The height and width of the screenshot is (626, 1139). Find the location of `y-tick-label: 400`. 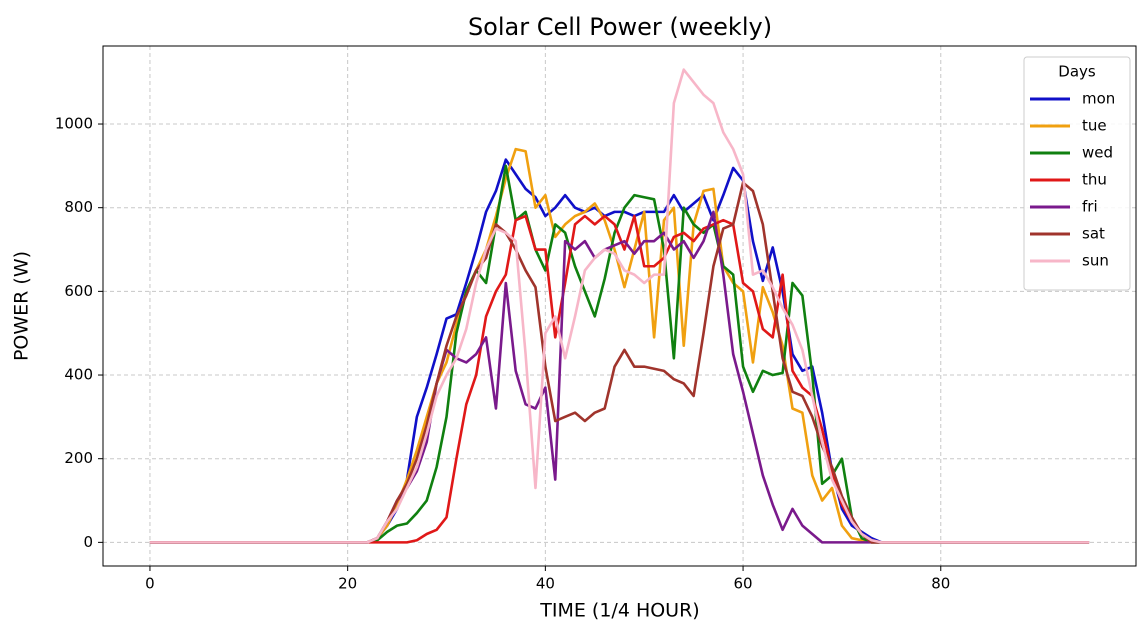

y-tick-label: 400 is located at coordinates (78, 375).